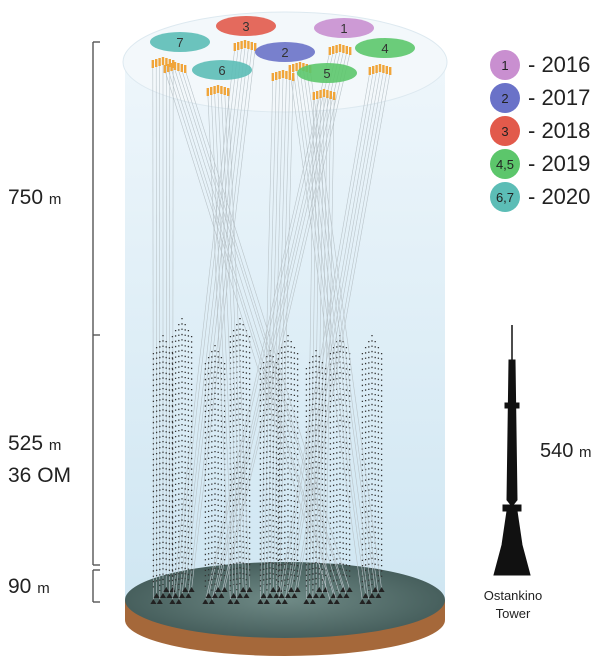 The width and height of the screenshot is (603, 666). What do you see at coordinates (540, 197) in the screenshot?
I see `legend-item: 6,7 - 2020` at bounding box center [540, 197].